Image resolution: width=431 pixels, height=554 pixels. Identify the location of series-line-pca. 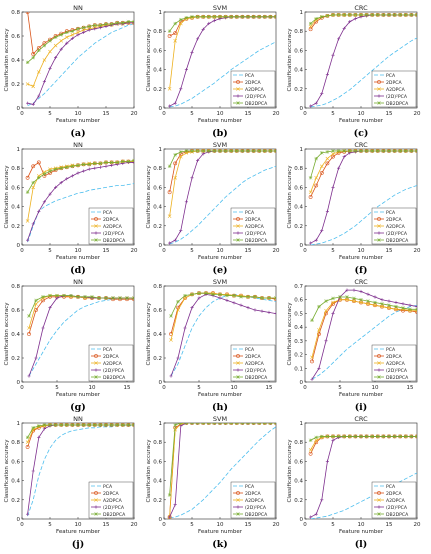
(363, 72).